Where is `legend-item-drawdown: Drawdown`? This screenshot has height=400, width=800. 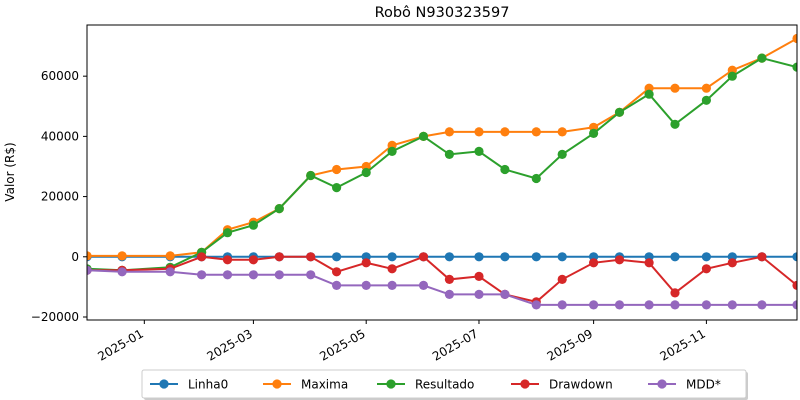
legend-item-drawdown: Drawdown is located at coordinates (562, 385).